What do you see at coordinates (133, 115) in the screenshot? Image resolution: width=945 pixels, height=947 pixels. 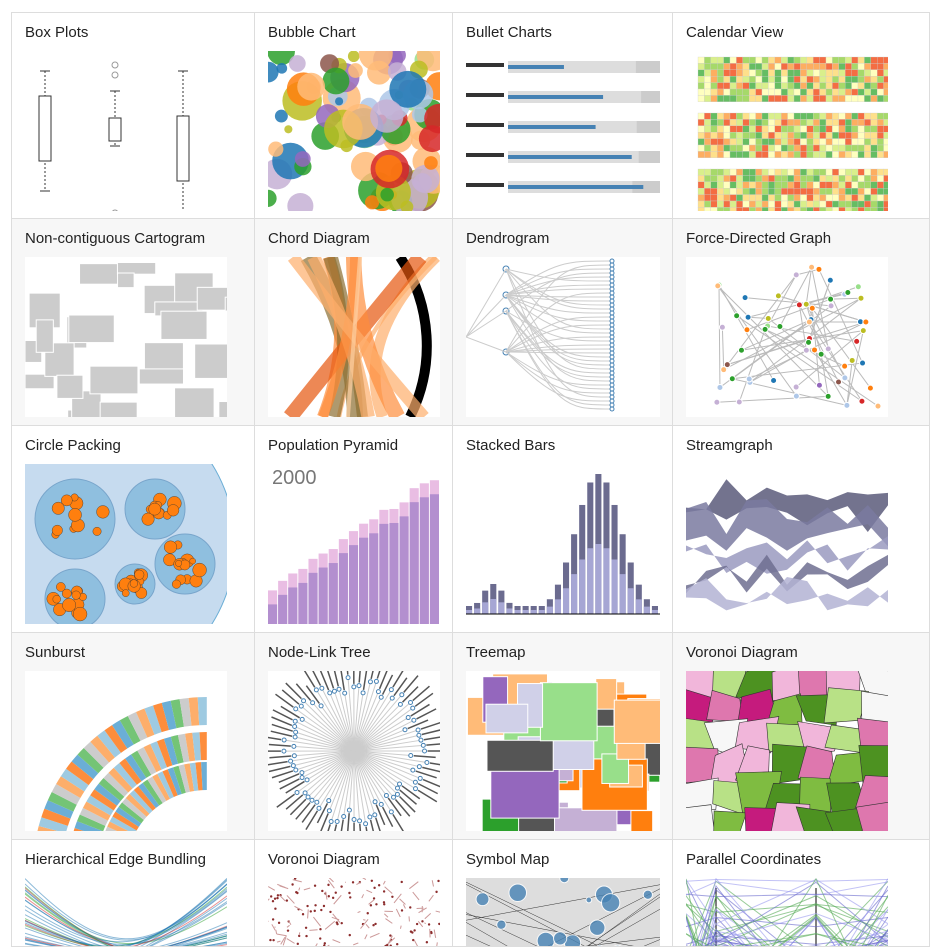 I see `gallery-item: Box Plots` at bounding box center [133, 115].